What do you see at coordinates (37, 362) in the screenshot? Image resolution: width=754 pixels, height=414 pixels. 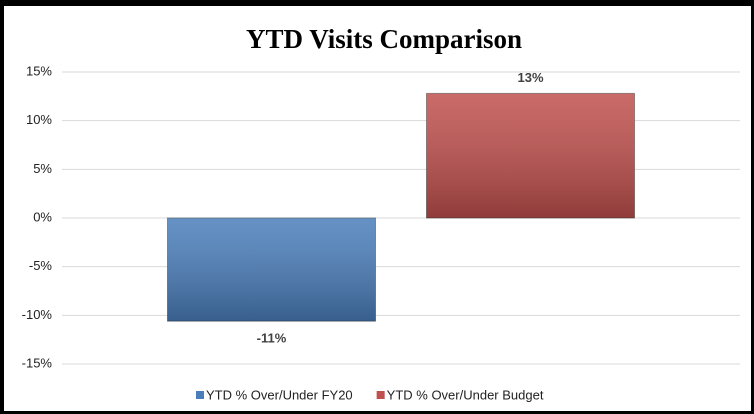 I see `y-tick-label: -15%` at bounding box center [37, 362].